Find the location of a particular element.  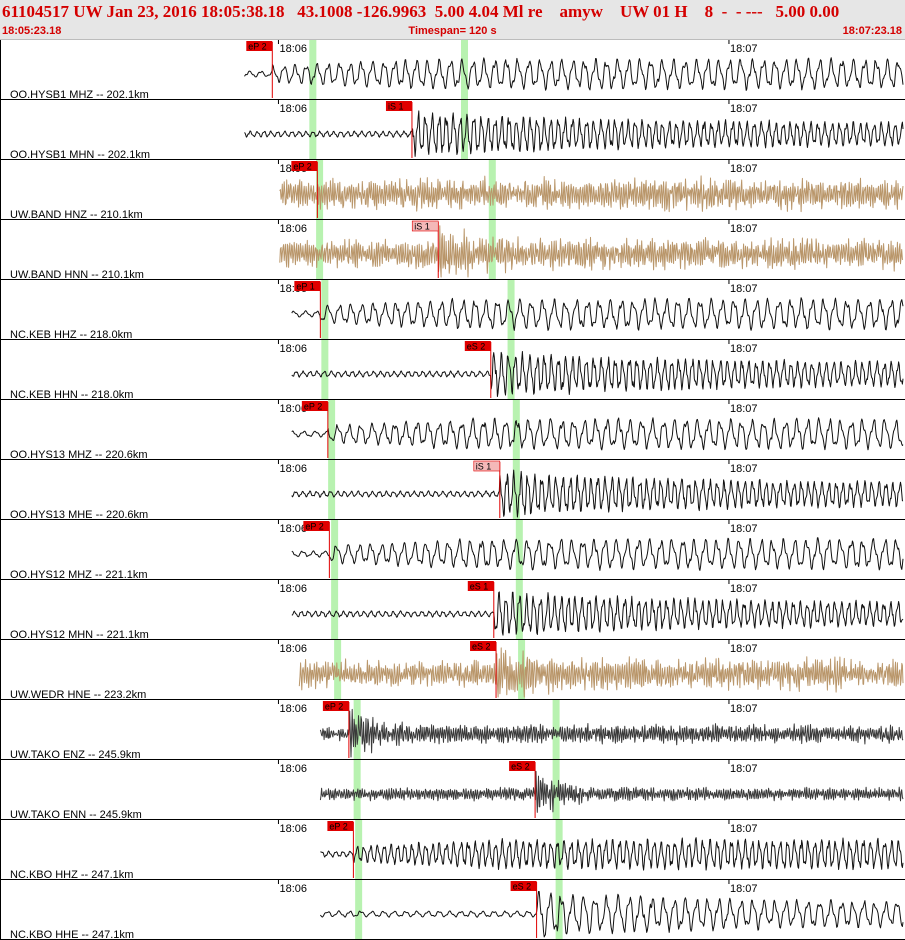

phase-pick-label: eS 1 is located at coordinates (479, 587).